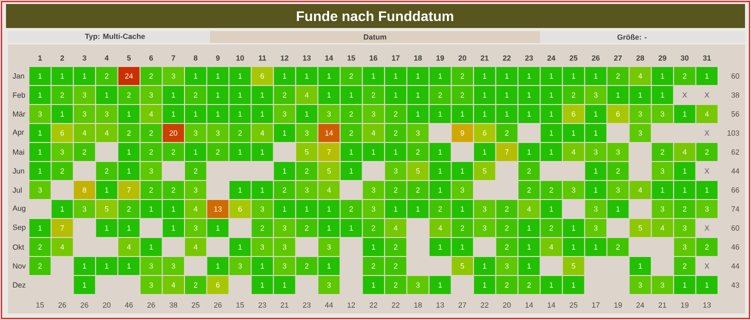 This screenshot has width=751, height=320. Describe the element at coordinates (375, 16) in the screenshot. I see `chart-title: Funde nach Funddatum` at that location.